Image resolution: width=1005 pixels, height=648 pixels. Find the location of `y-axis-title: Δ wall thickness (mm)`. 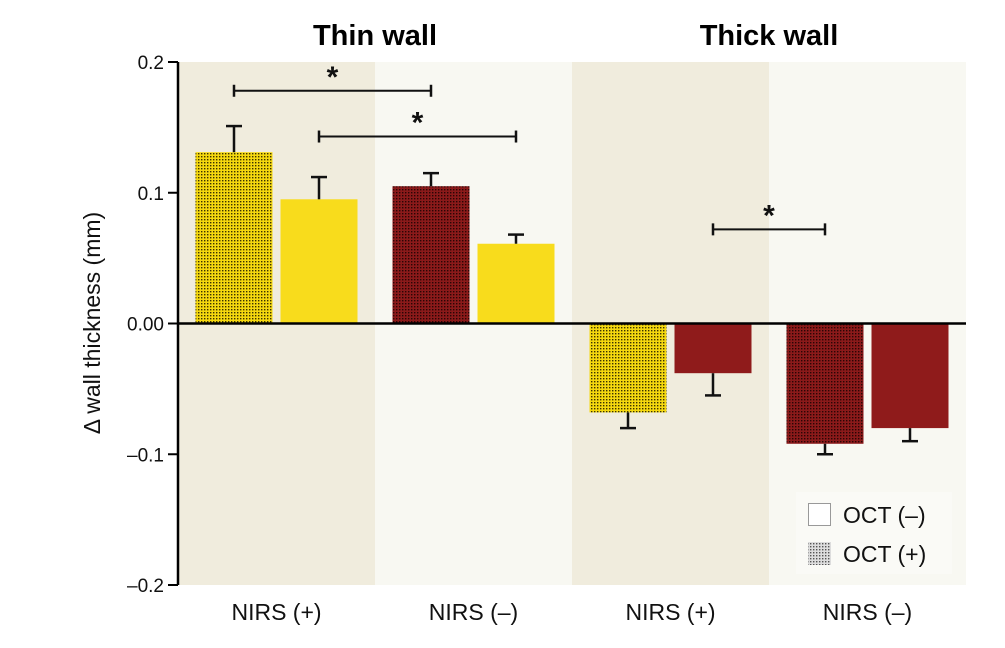

y-axis-title: Δ wall thickness (mm) is located at coordinates (92, 323).